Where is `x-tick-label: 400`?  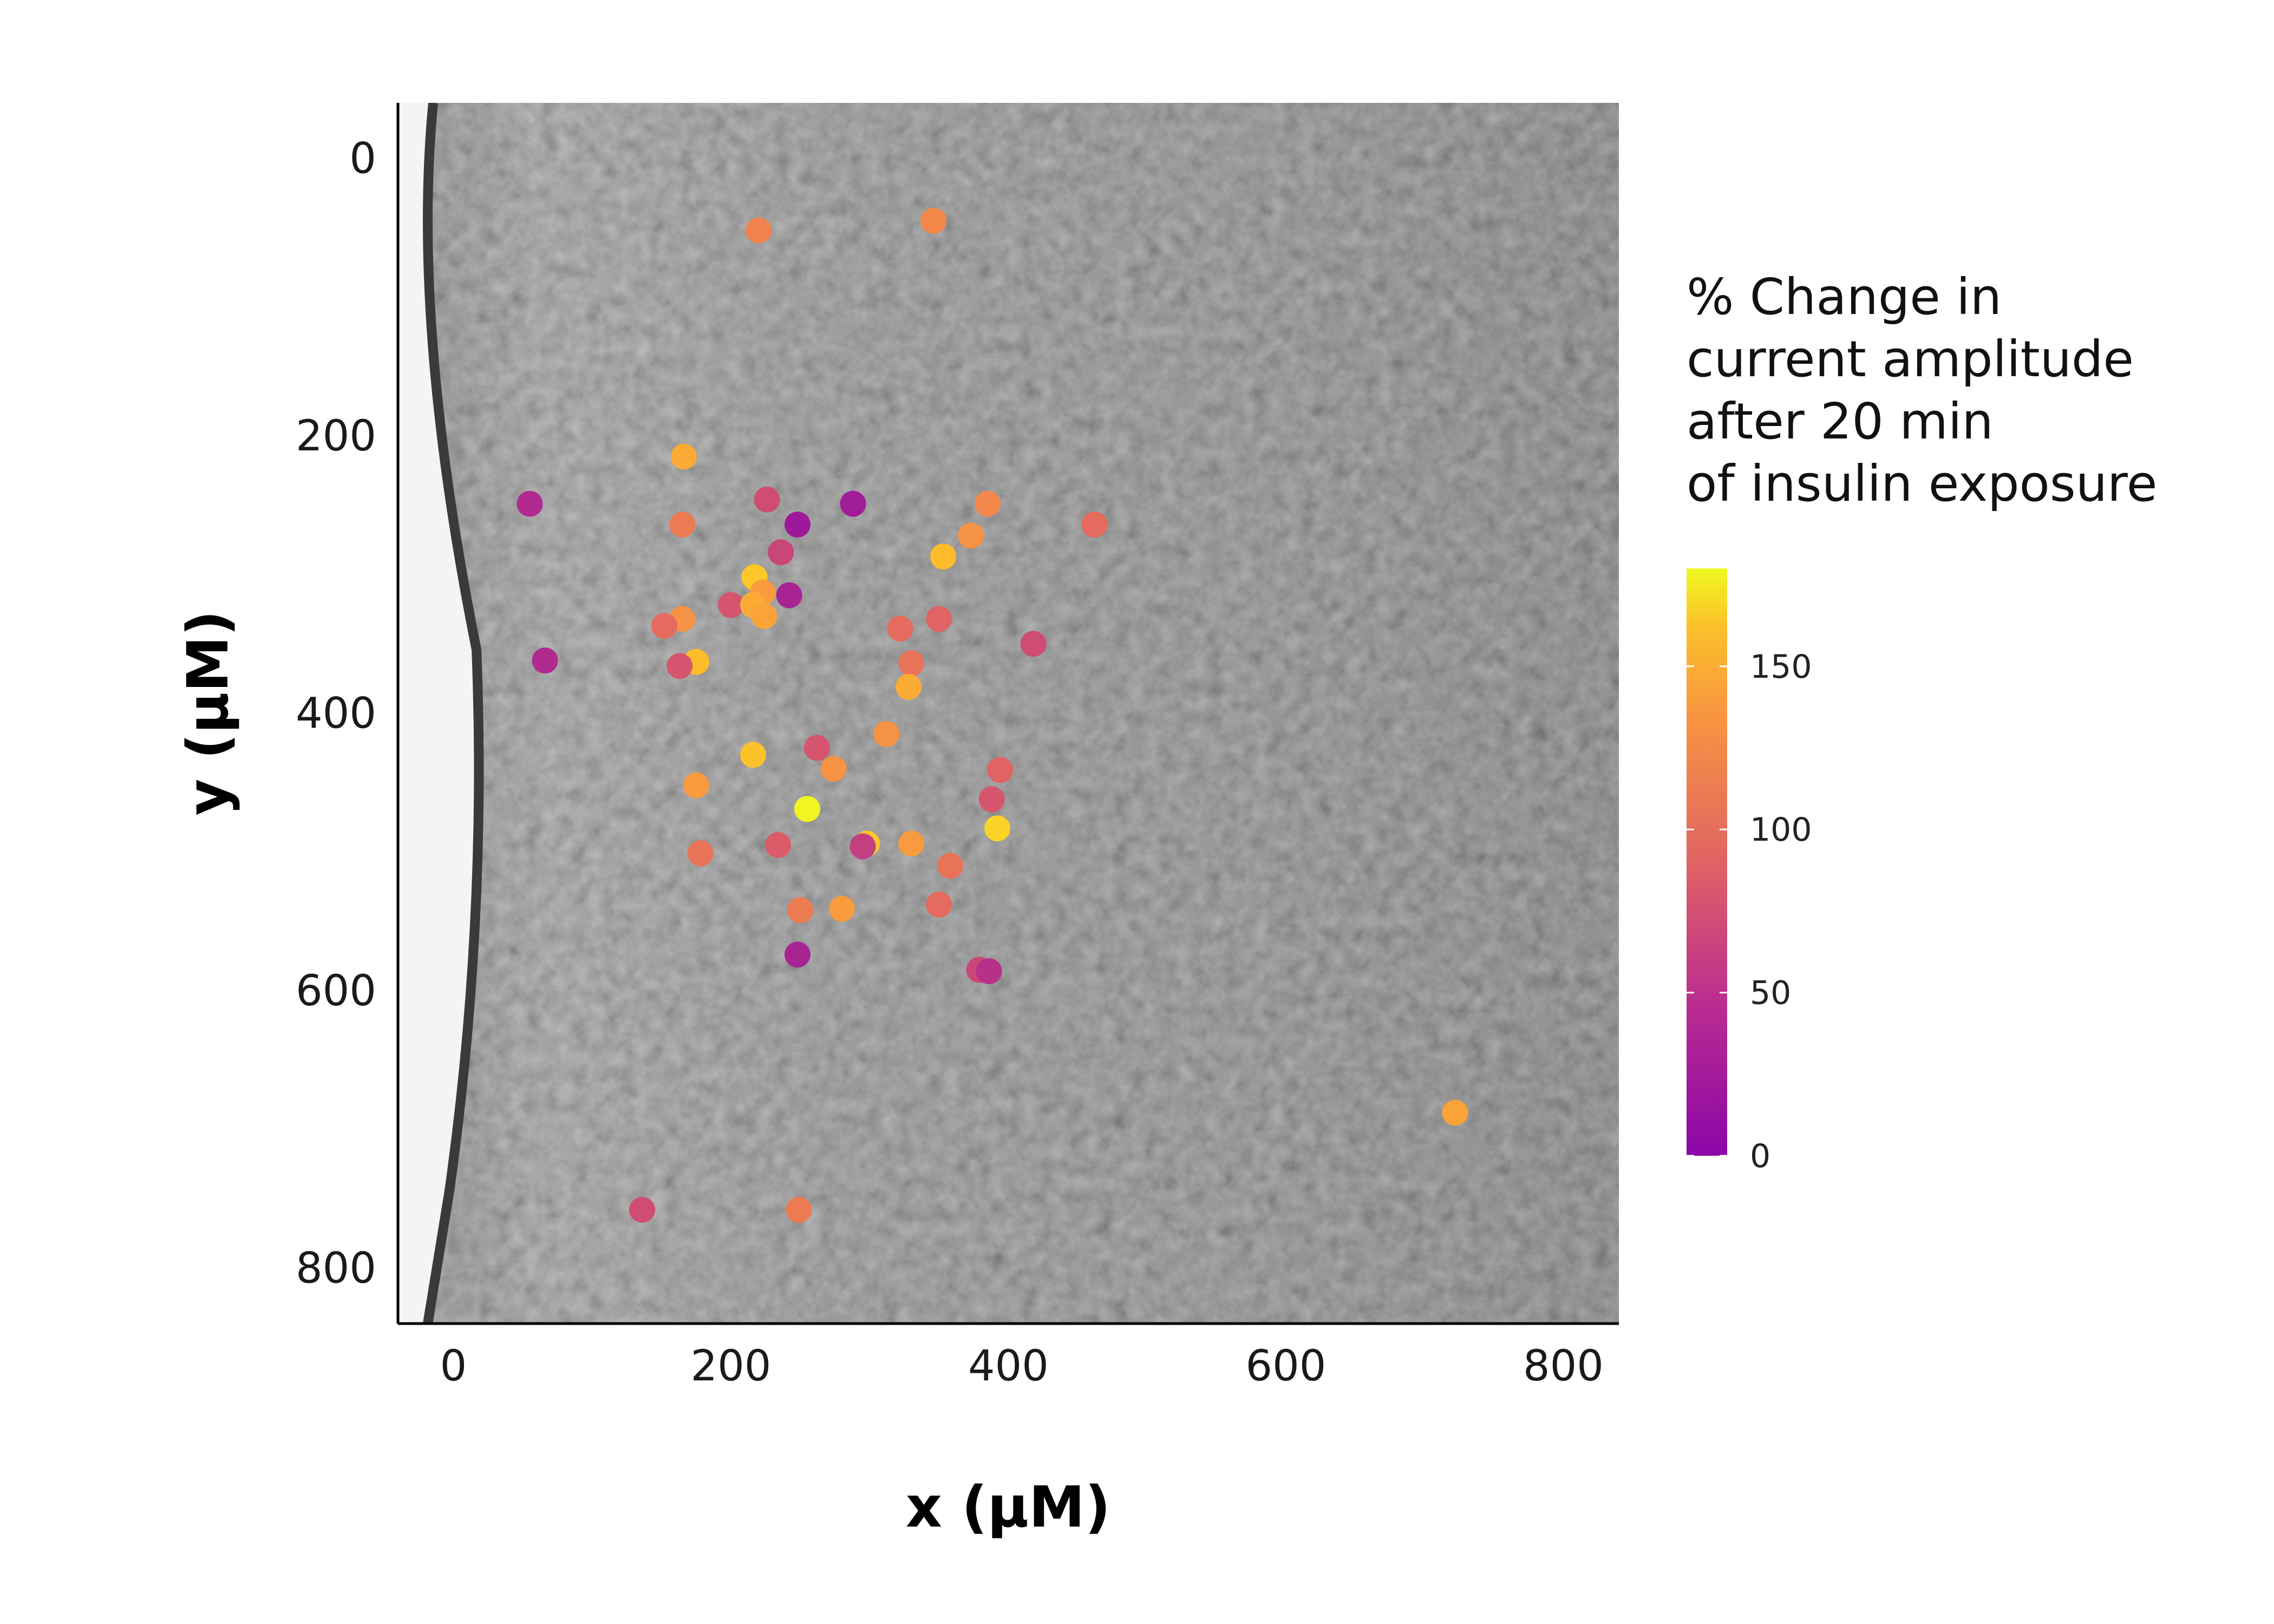 x-tick-label: 400 is located at coordinates (1009, 1366).